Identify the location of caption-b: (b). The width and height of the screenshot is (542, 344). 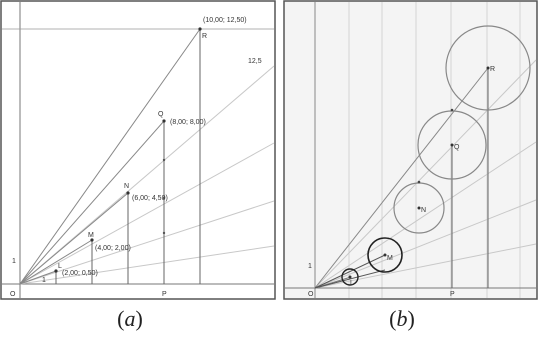
(402, 318).